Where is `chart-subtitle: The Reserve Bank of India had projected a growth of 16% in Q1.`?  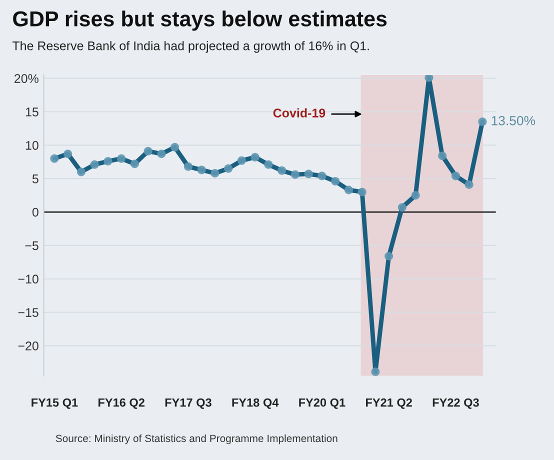
chart-subtitle: The Reserve Bank of India had projected a growth of 16% in Q1. is located at coordinates (190, 47).